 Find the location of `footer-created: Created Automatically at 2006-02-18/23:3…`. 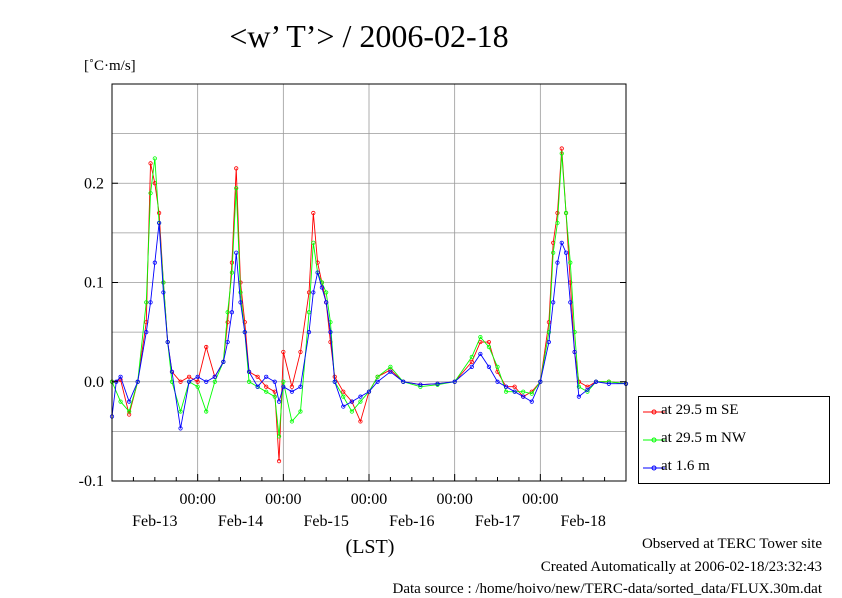

footer-created: Created Automatically at 2006-02-18/23:3… is located at coordinates (681, 567).